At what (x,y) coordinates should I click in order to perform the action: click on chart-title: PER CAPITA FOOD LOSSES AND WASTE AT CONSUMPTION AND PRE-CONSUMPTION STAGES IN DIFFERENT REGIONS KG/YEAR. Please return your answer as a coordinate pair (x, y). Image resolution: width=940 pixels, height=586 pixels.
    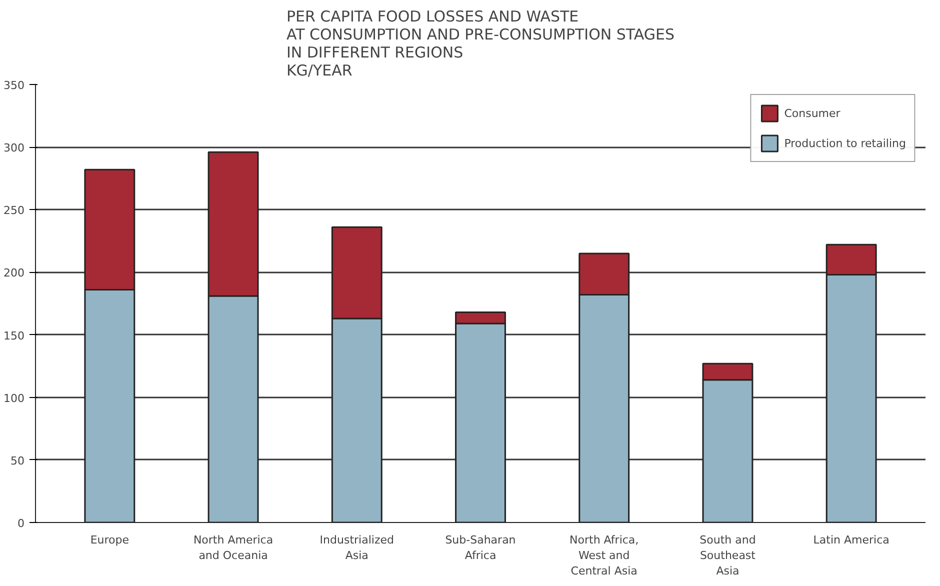
    Looking at the image, I should click on (480, 44).